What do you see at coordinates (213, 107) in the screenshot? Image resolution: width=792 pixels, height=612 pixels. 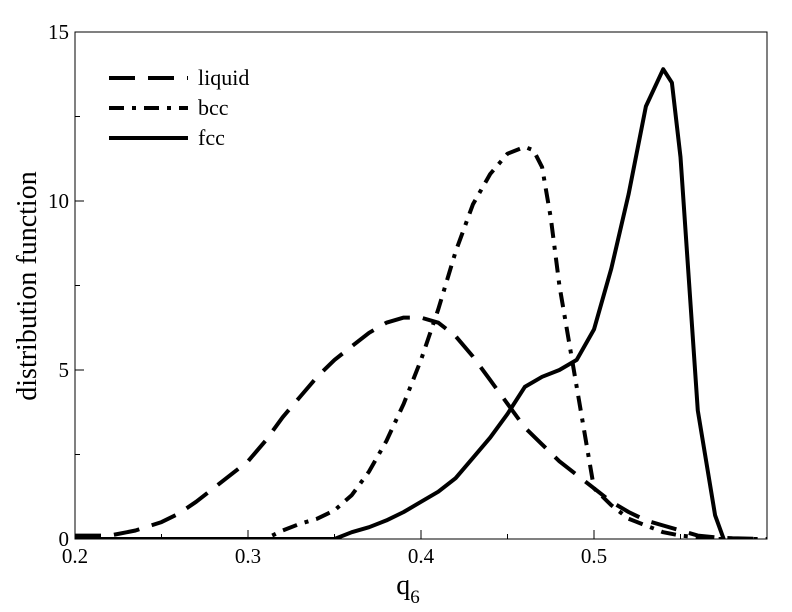 I see `legend-label-bcc: bcc` at bounding box center [213, 107].